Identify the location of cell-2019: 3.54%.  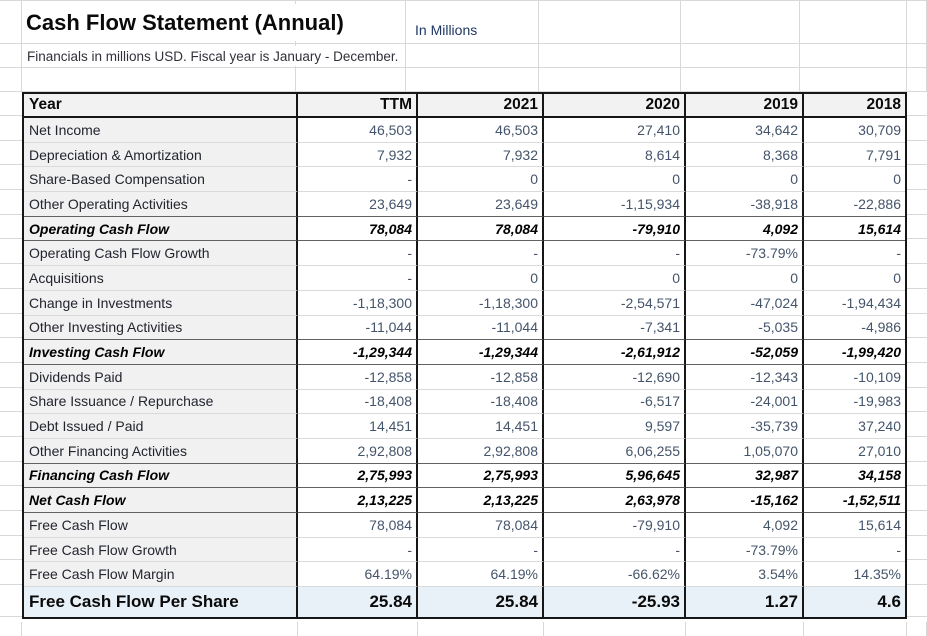
(745, 575).